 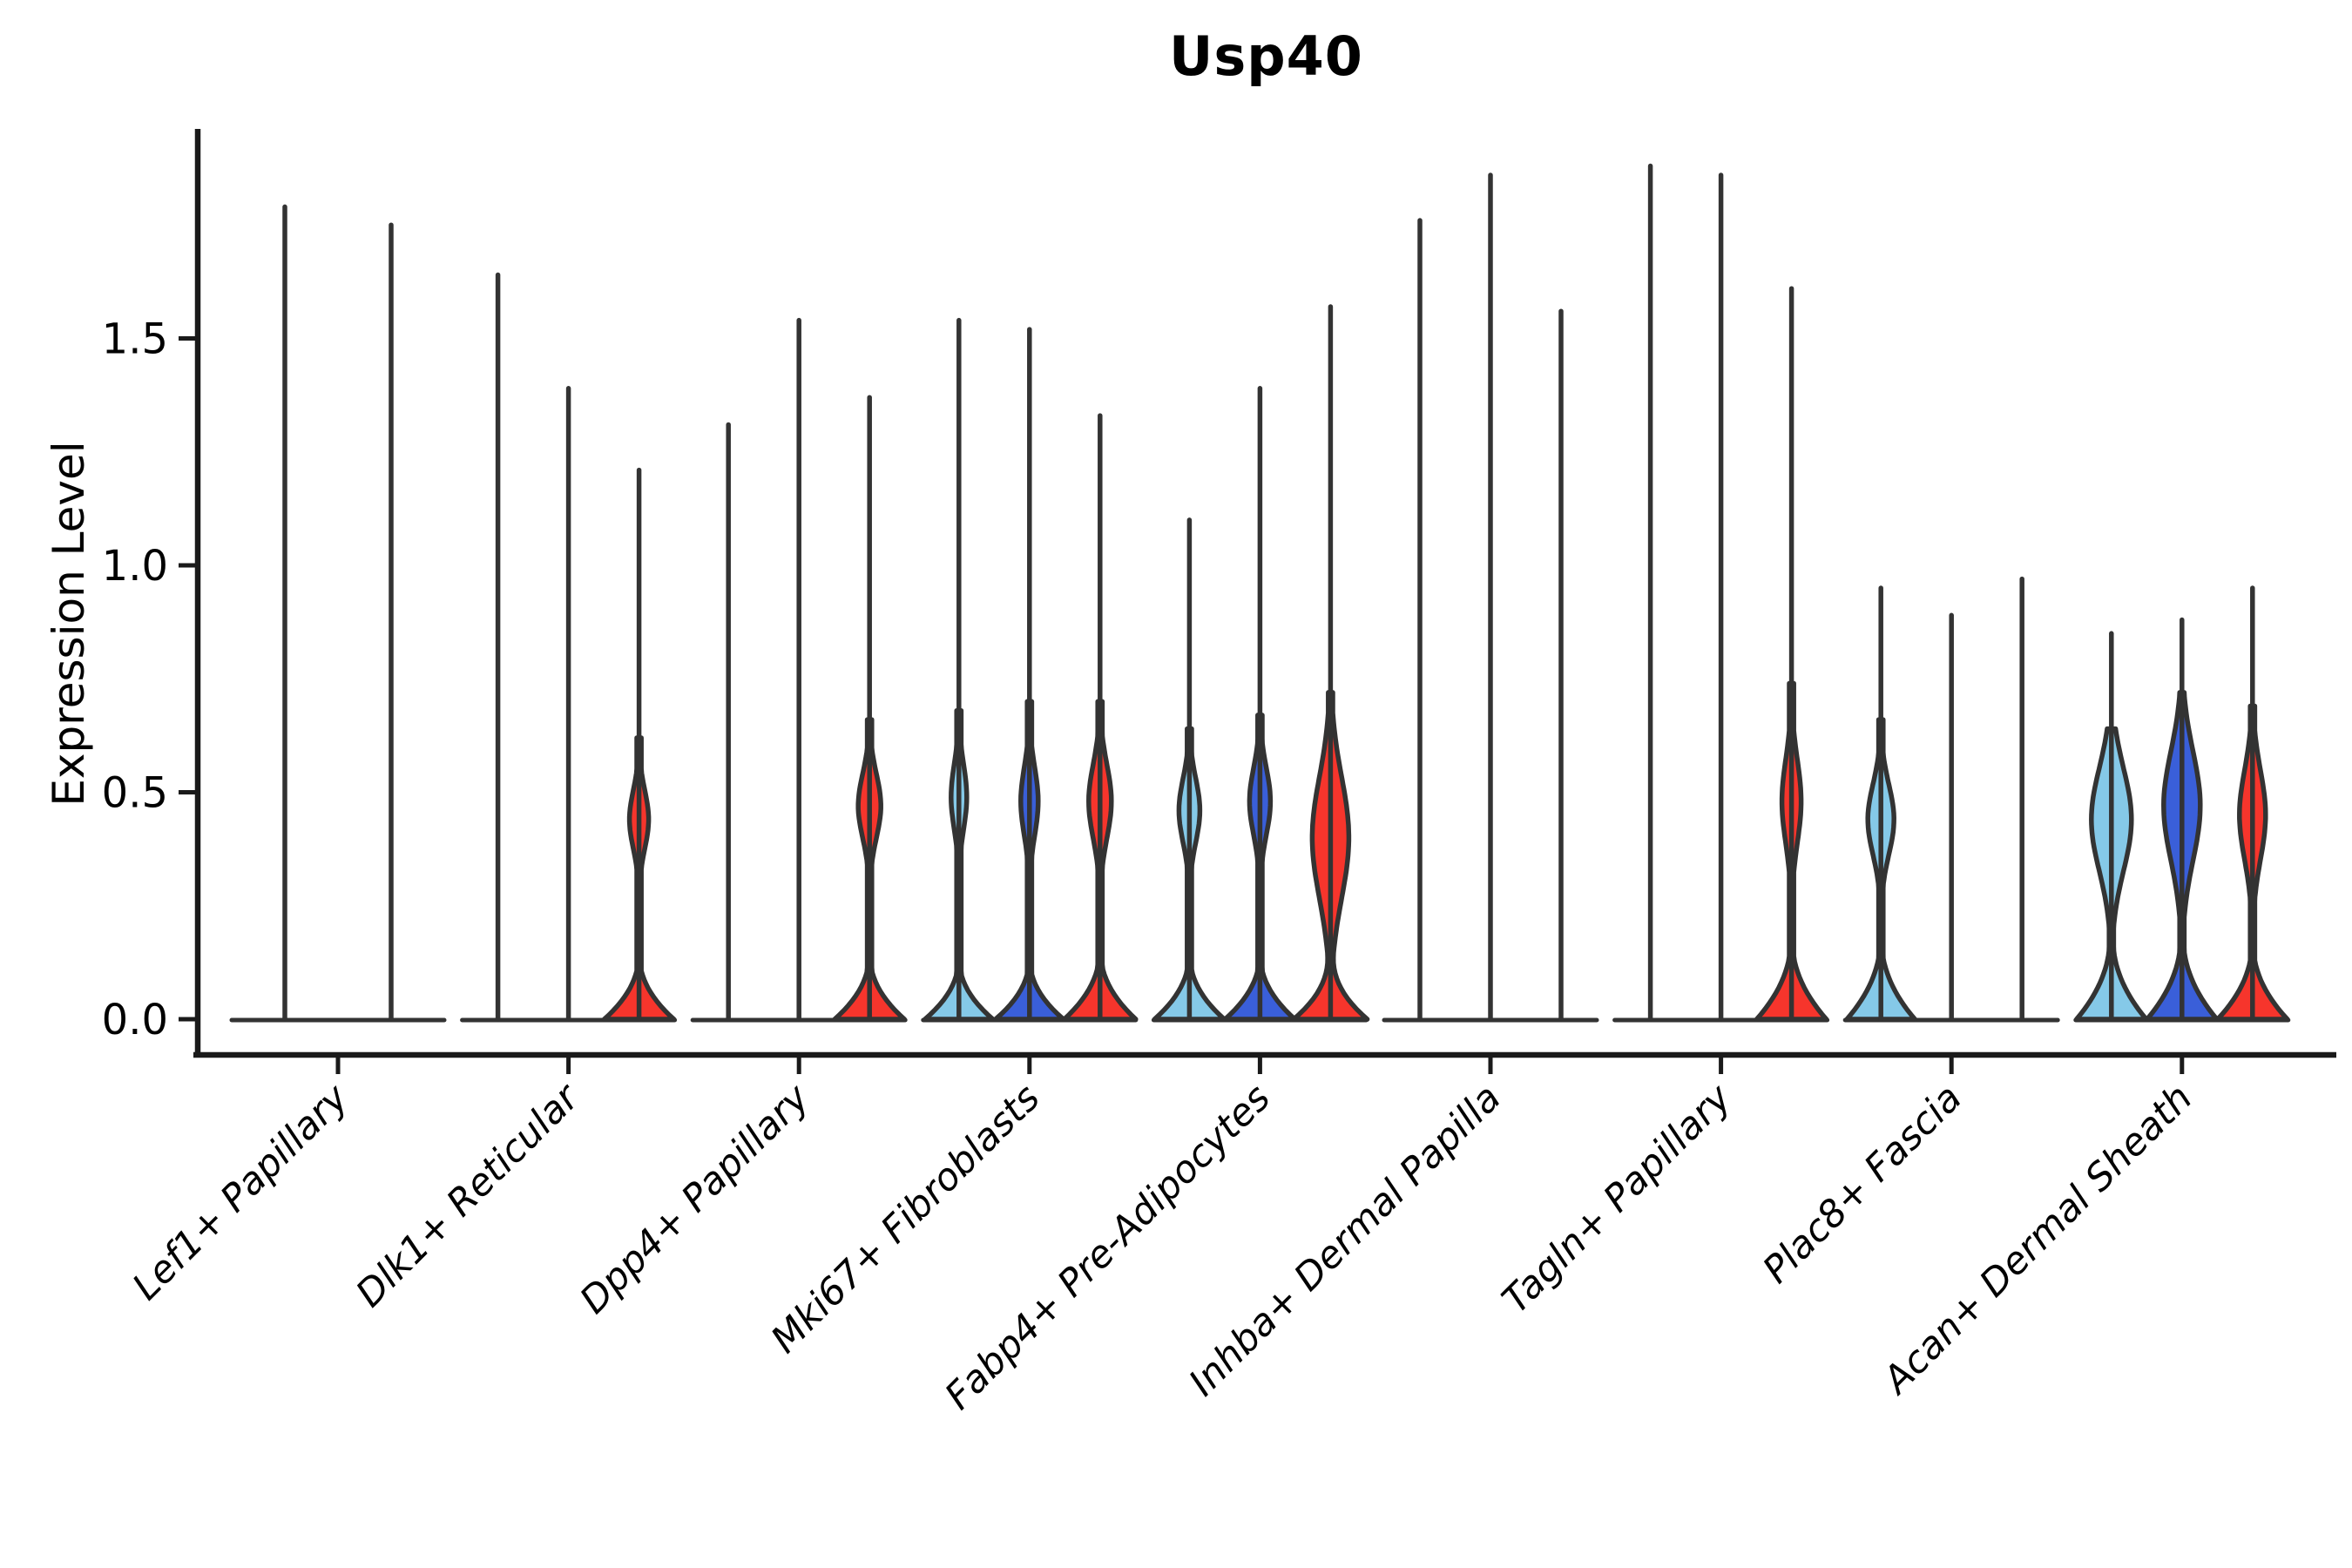 I want to click on x-tick-label: Dlk1+ Reticular, so click(x=469, y=1195).